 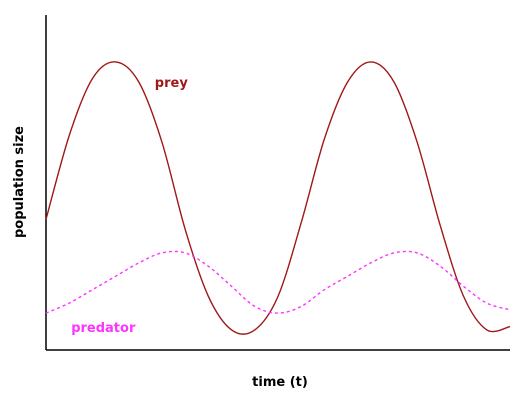 What do you see at coordinates (129, 206) in the screenshot?
I see `annotation-layer: prey predator` at bounding box center [129, 206].